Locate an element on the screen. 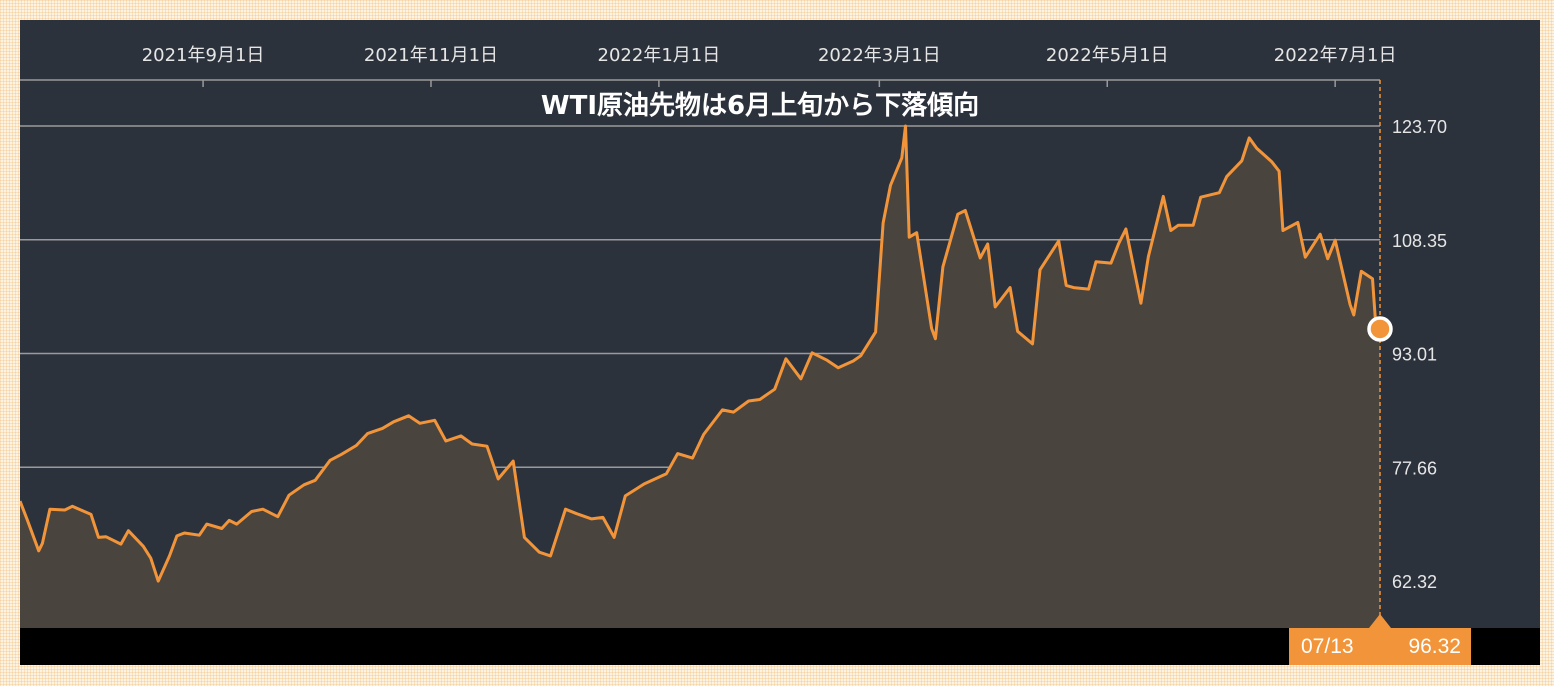 Image resolution: width=1554 pixels, height=686 pixels. y-tick-label: 77.66 is located at coordinates (1414, 468).